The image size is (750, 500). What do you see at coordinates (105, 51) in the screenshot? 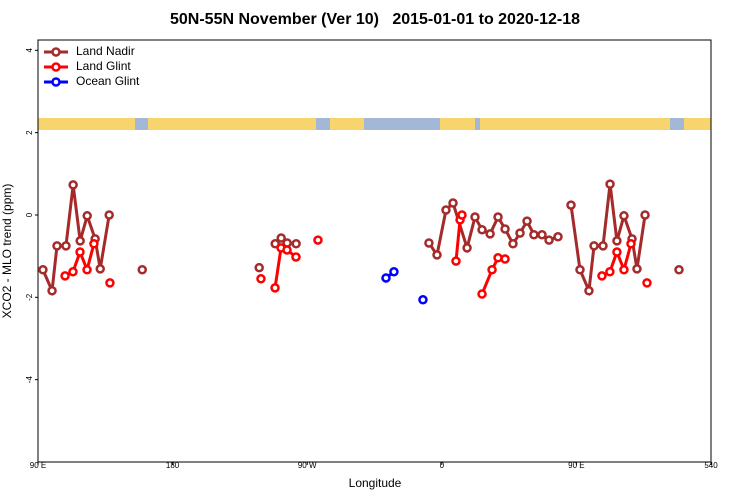
I see `legend-label: Land Nadir` at bounding box center [105, 51].